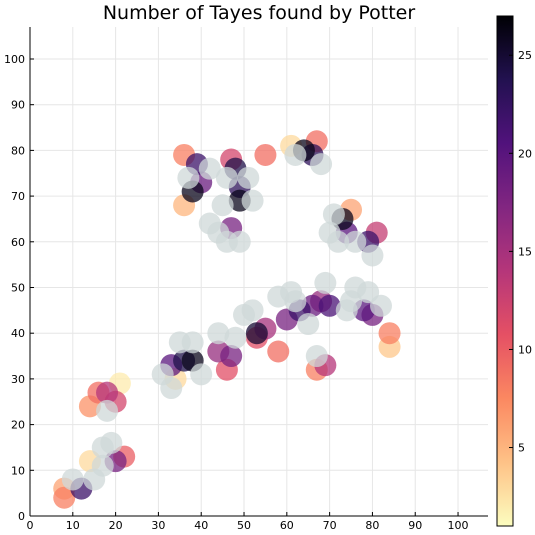 The width and height of the screenshot is (535, 535). I want to click on x-tick-label: 60, so click(287, 525).